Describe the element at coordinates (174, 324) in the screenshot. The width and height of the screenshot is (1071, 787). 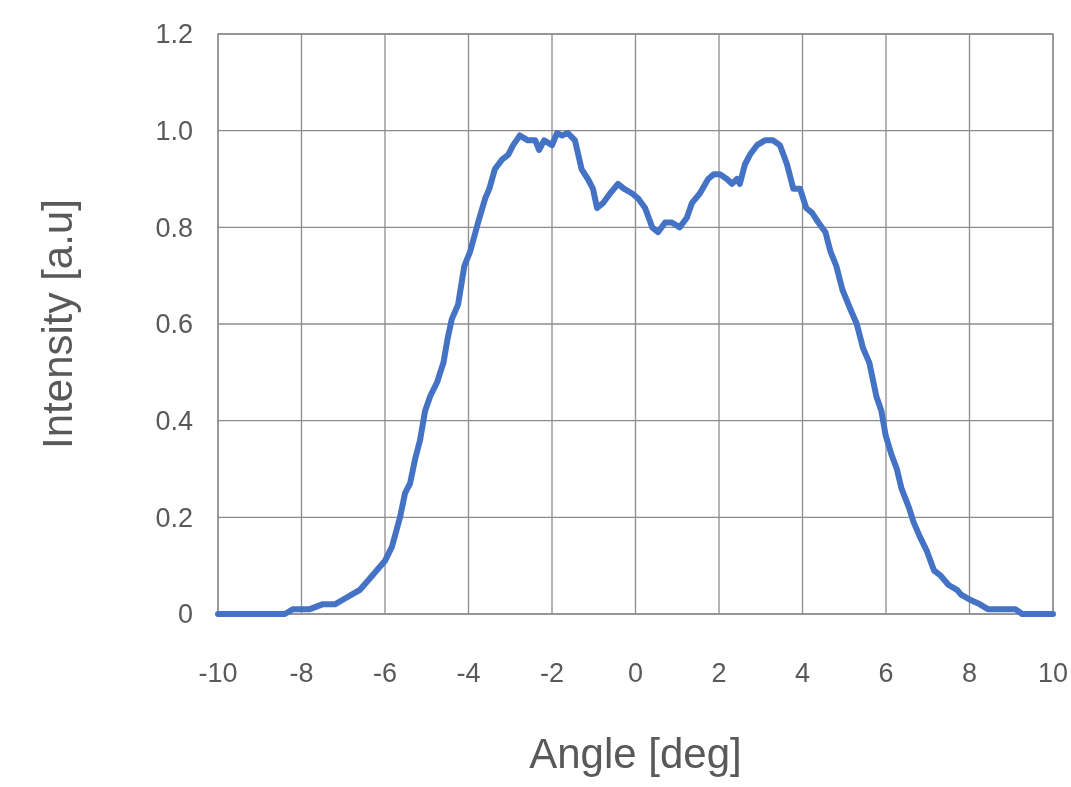
I see `y-tick-label: 0.6` at that location.